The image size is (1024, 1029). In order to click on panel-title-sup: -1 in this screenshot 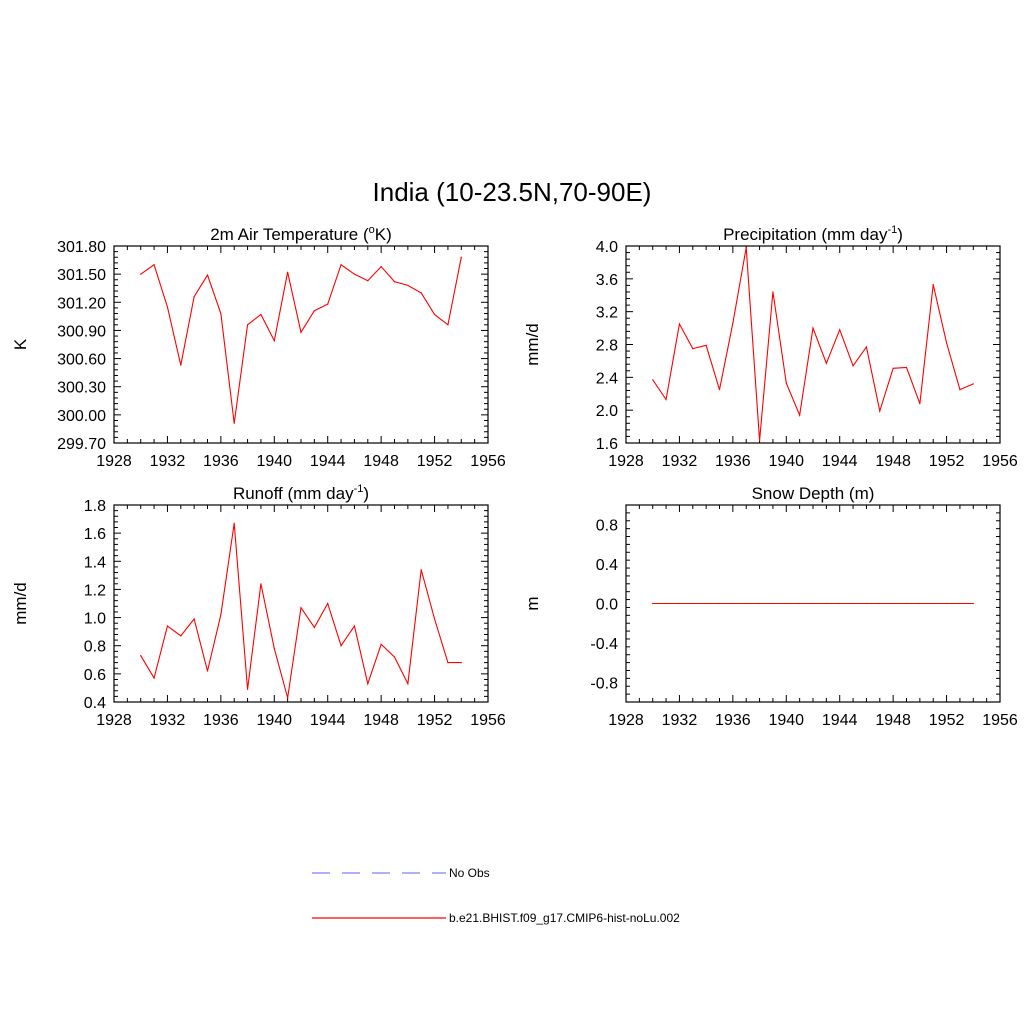, I will do `click(892, 230)`.